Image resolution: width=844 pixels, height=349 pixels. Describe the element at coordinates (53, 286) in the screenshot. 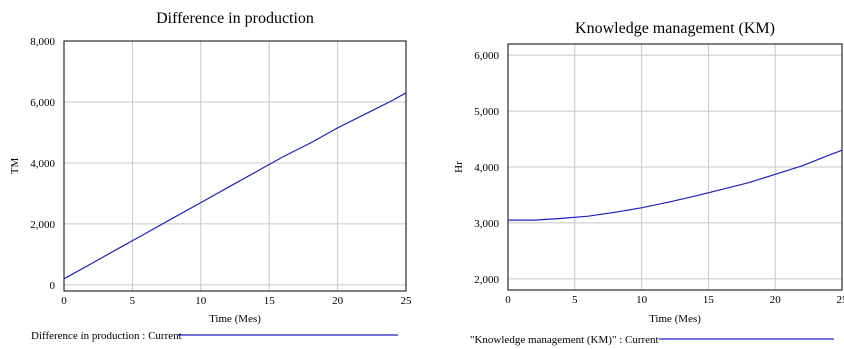

I see `y-tick-label: 0` at that location.